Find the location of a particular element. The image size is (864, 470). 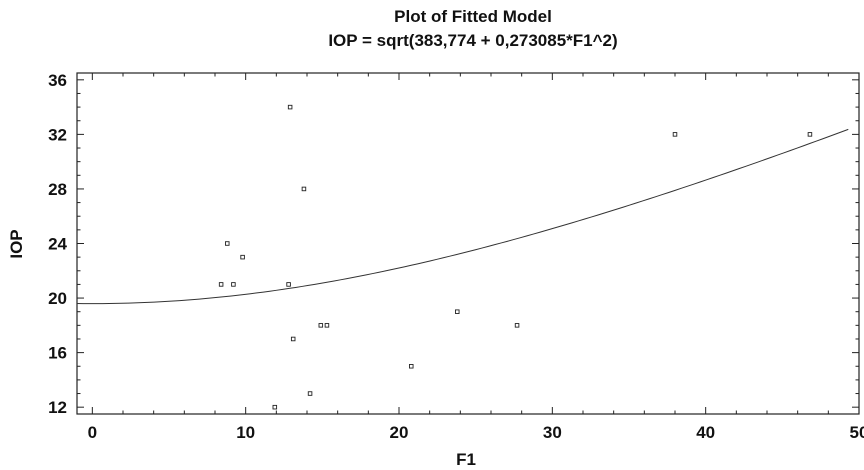

y-axis-label: IOP is located at coordinates (16, 243).